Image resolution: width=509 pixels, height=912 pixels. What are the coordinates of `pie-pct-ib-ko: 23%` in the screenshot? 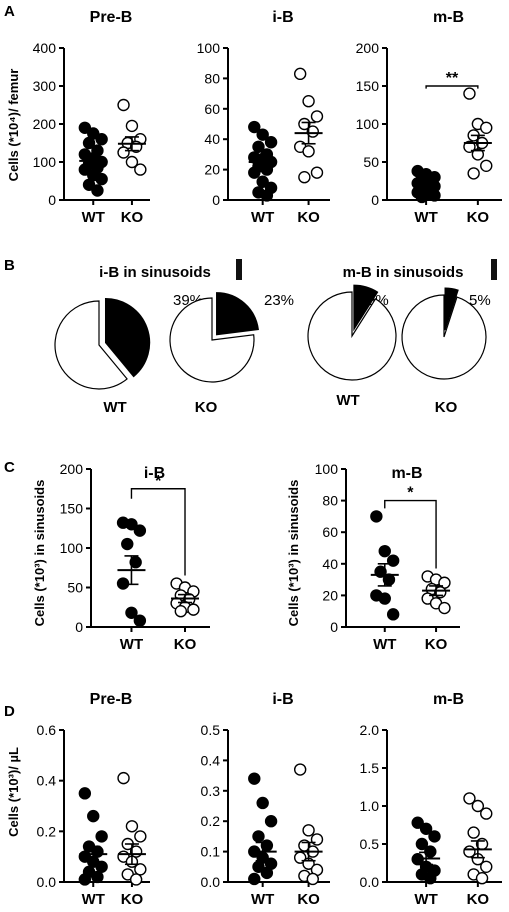 It's located at (279, 300).